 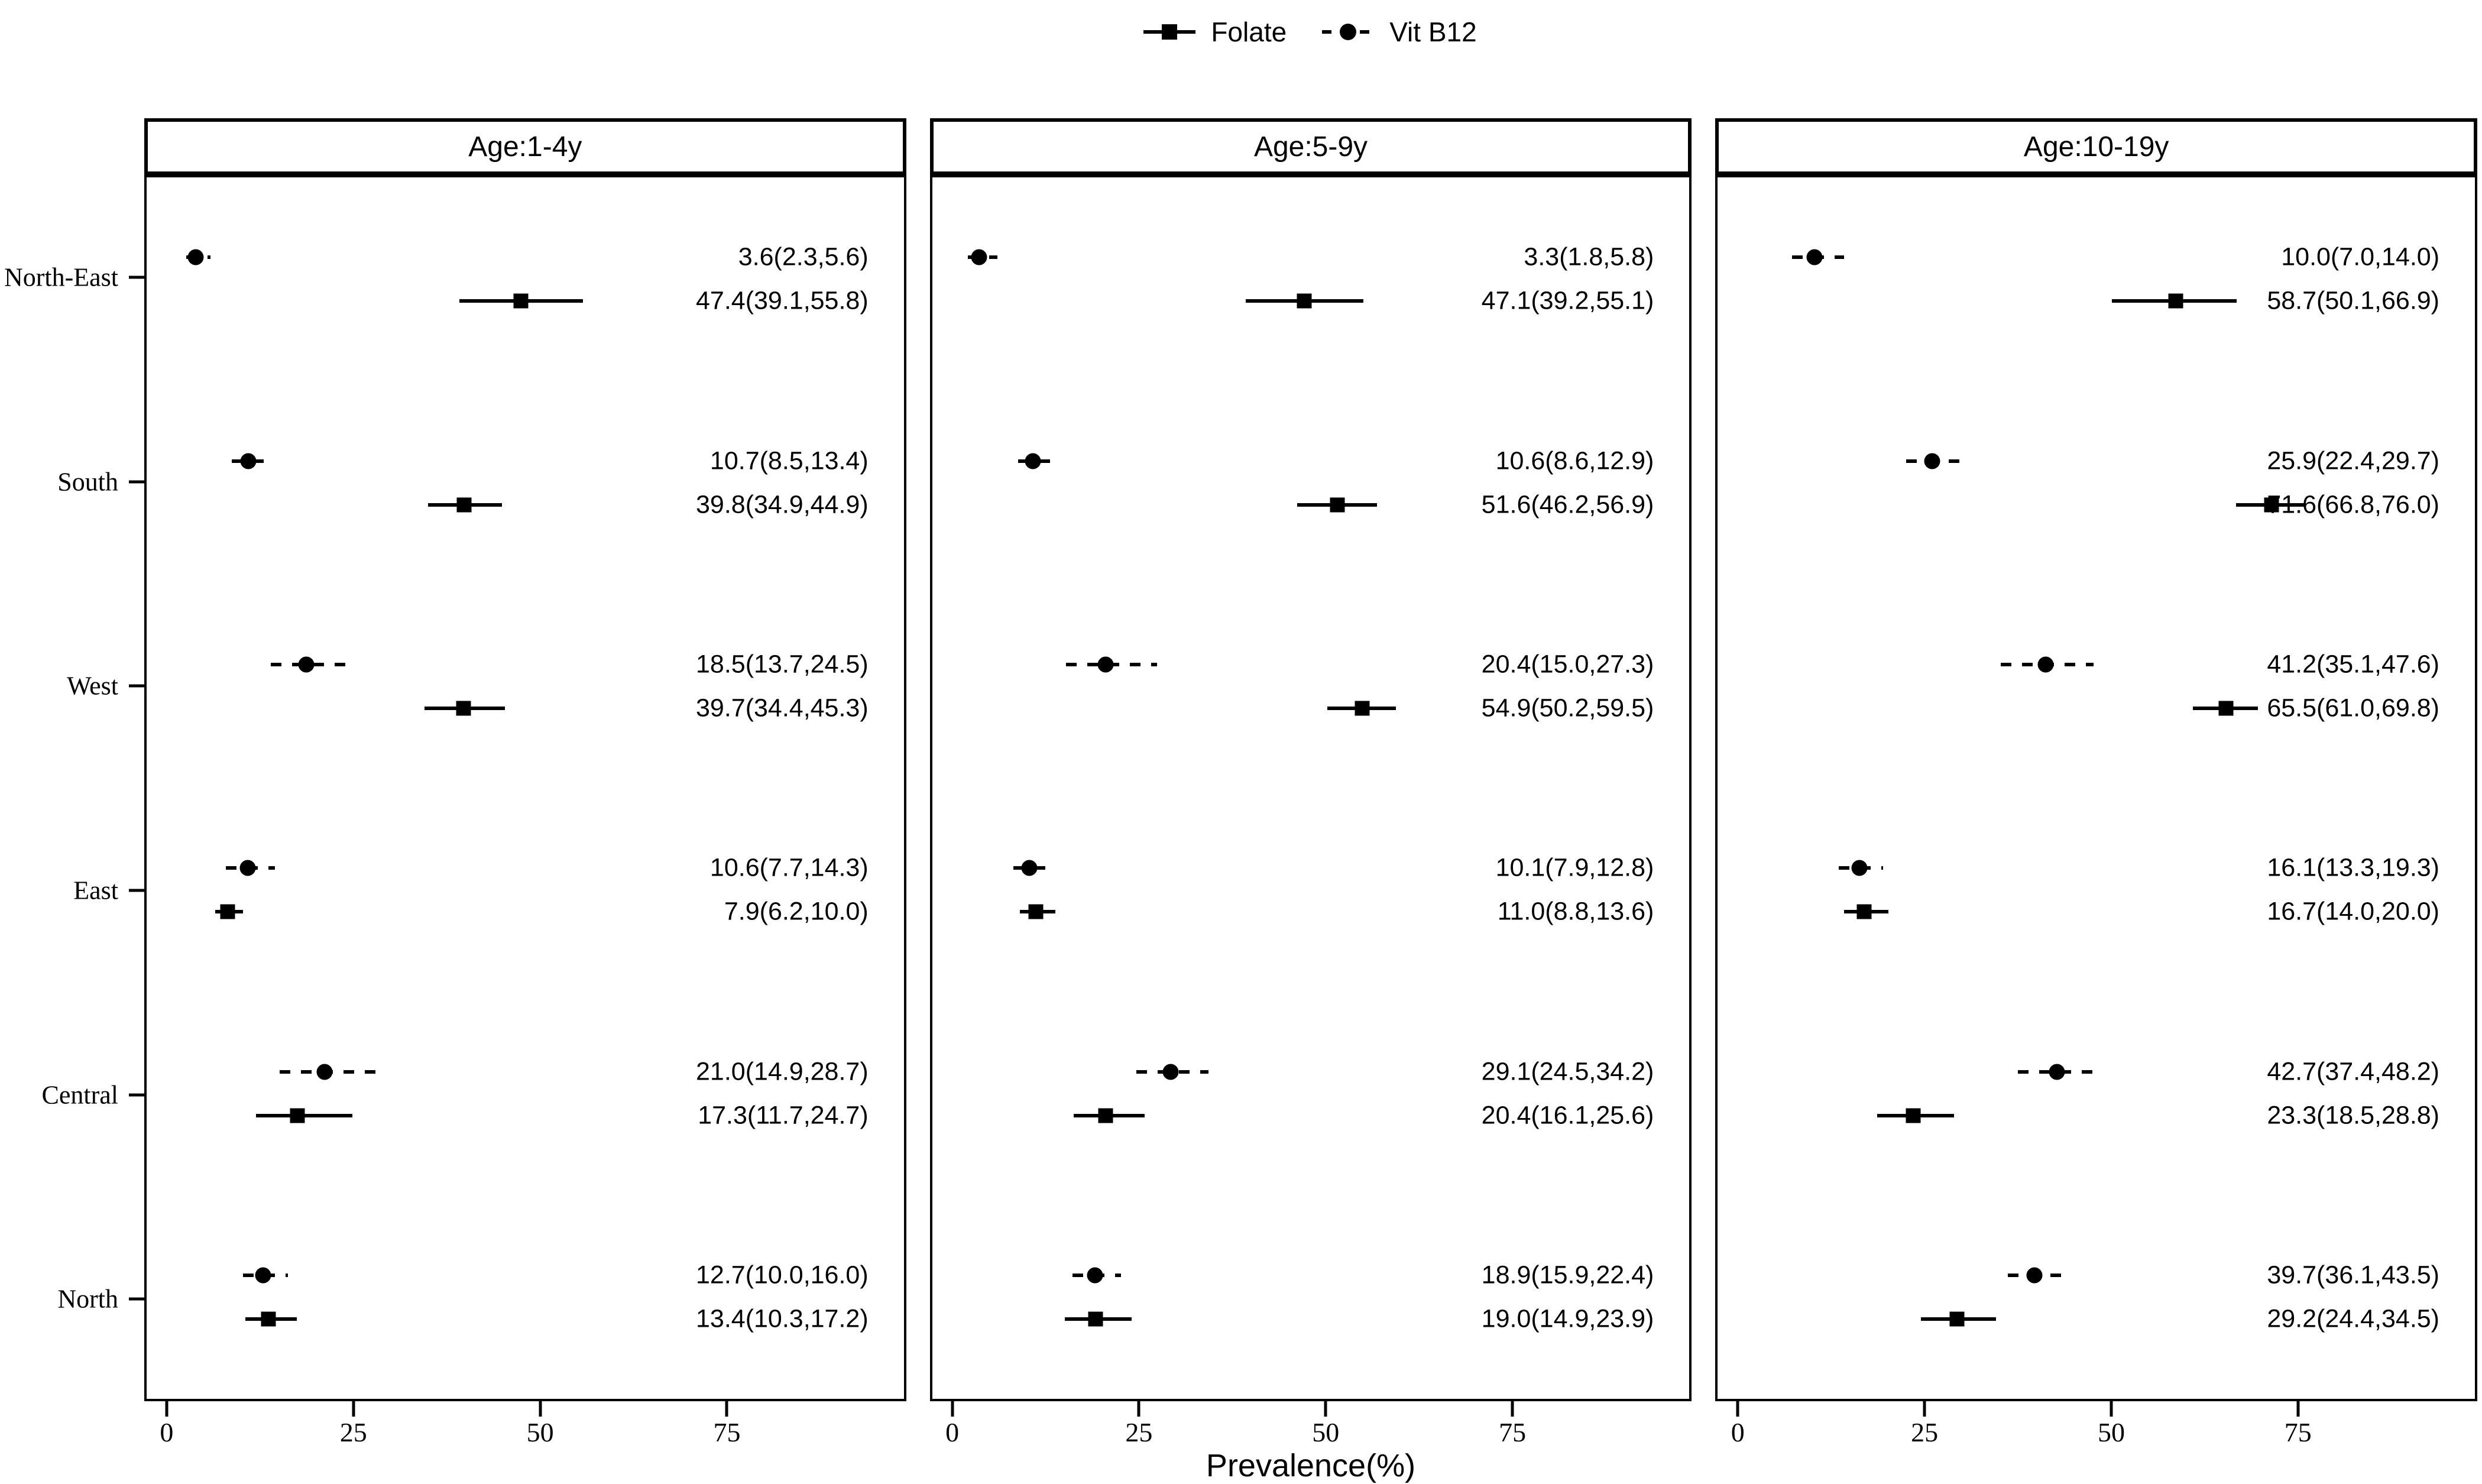 What do you see at coordinates (92, 686) in the screenshot?
I see `region-label-west: West` at bounding box center [92, 686].